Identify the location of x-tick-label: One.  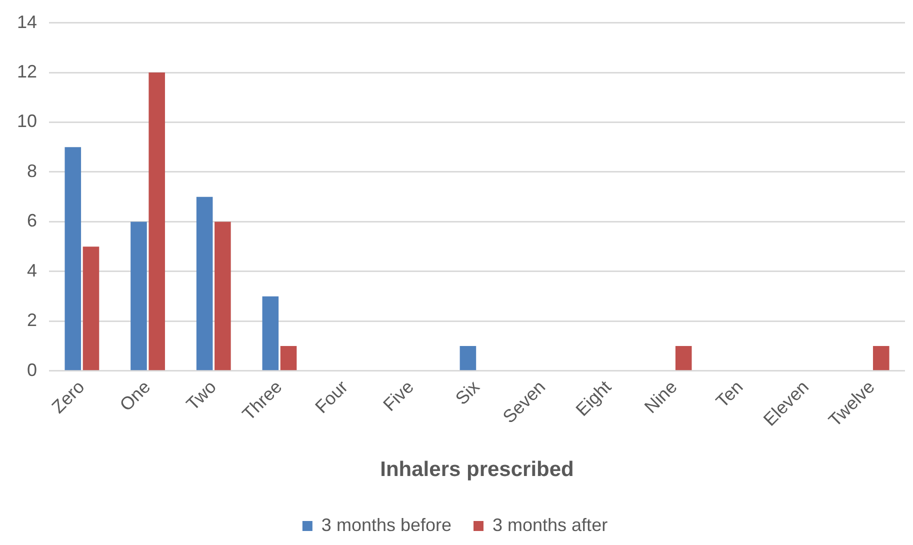
(135, 395).